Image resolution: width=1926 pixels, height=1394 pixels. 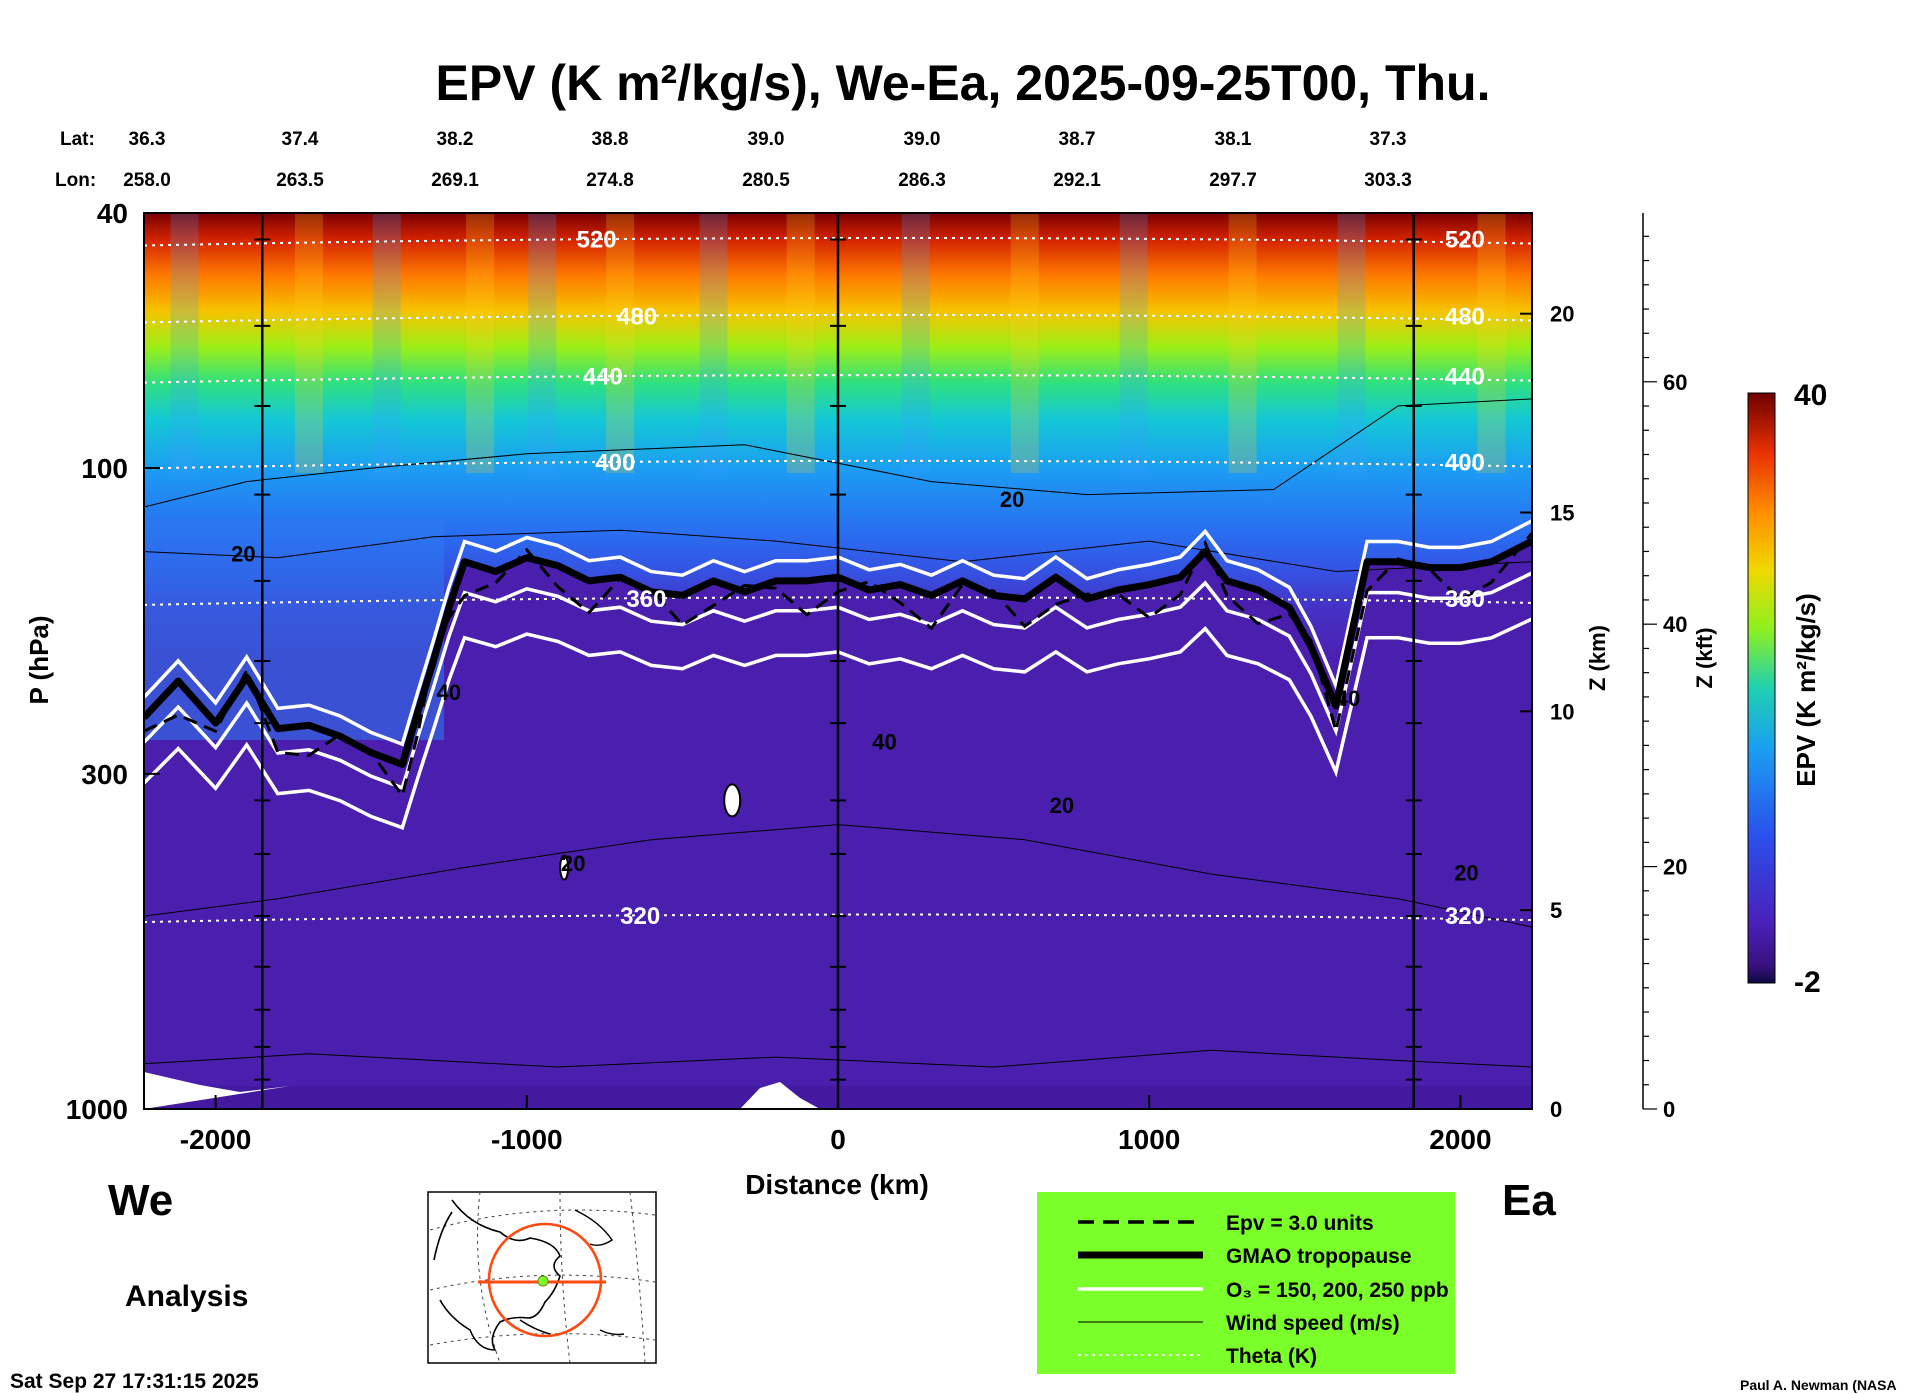 What do you see at coordinates (134, 1381) in the screenshot?
I see `timestamp: Sat Sep 27 17:31:15 2025` at bounding box center [134, 1381].